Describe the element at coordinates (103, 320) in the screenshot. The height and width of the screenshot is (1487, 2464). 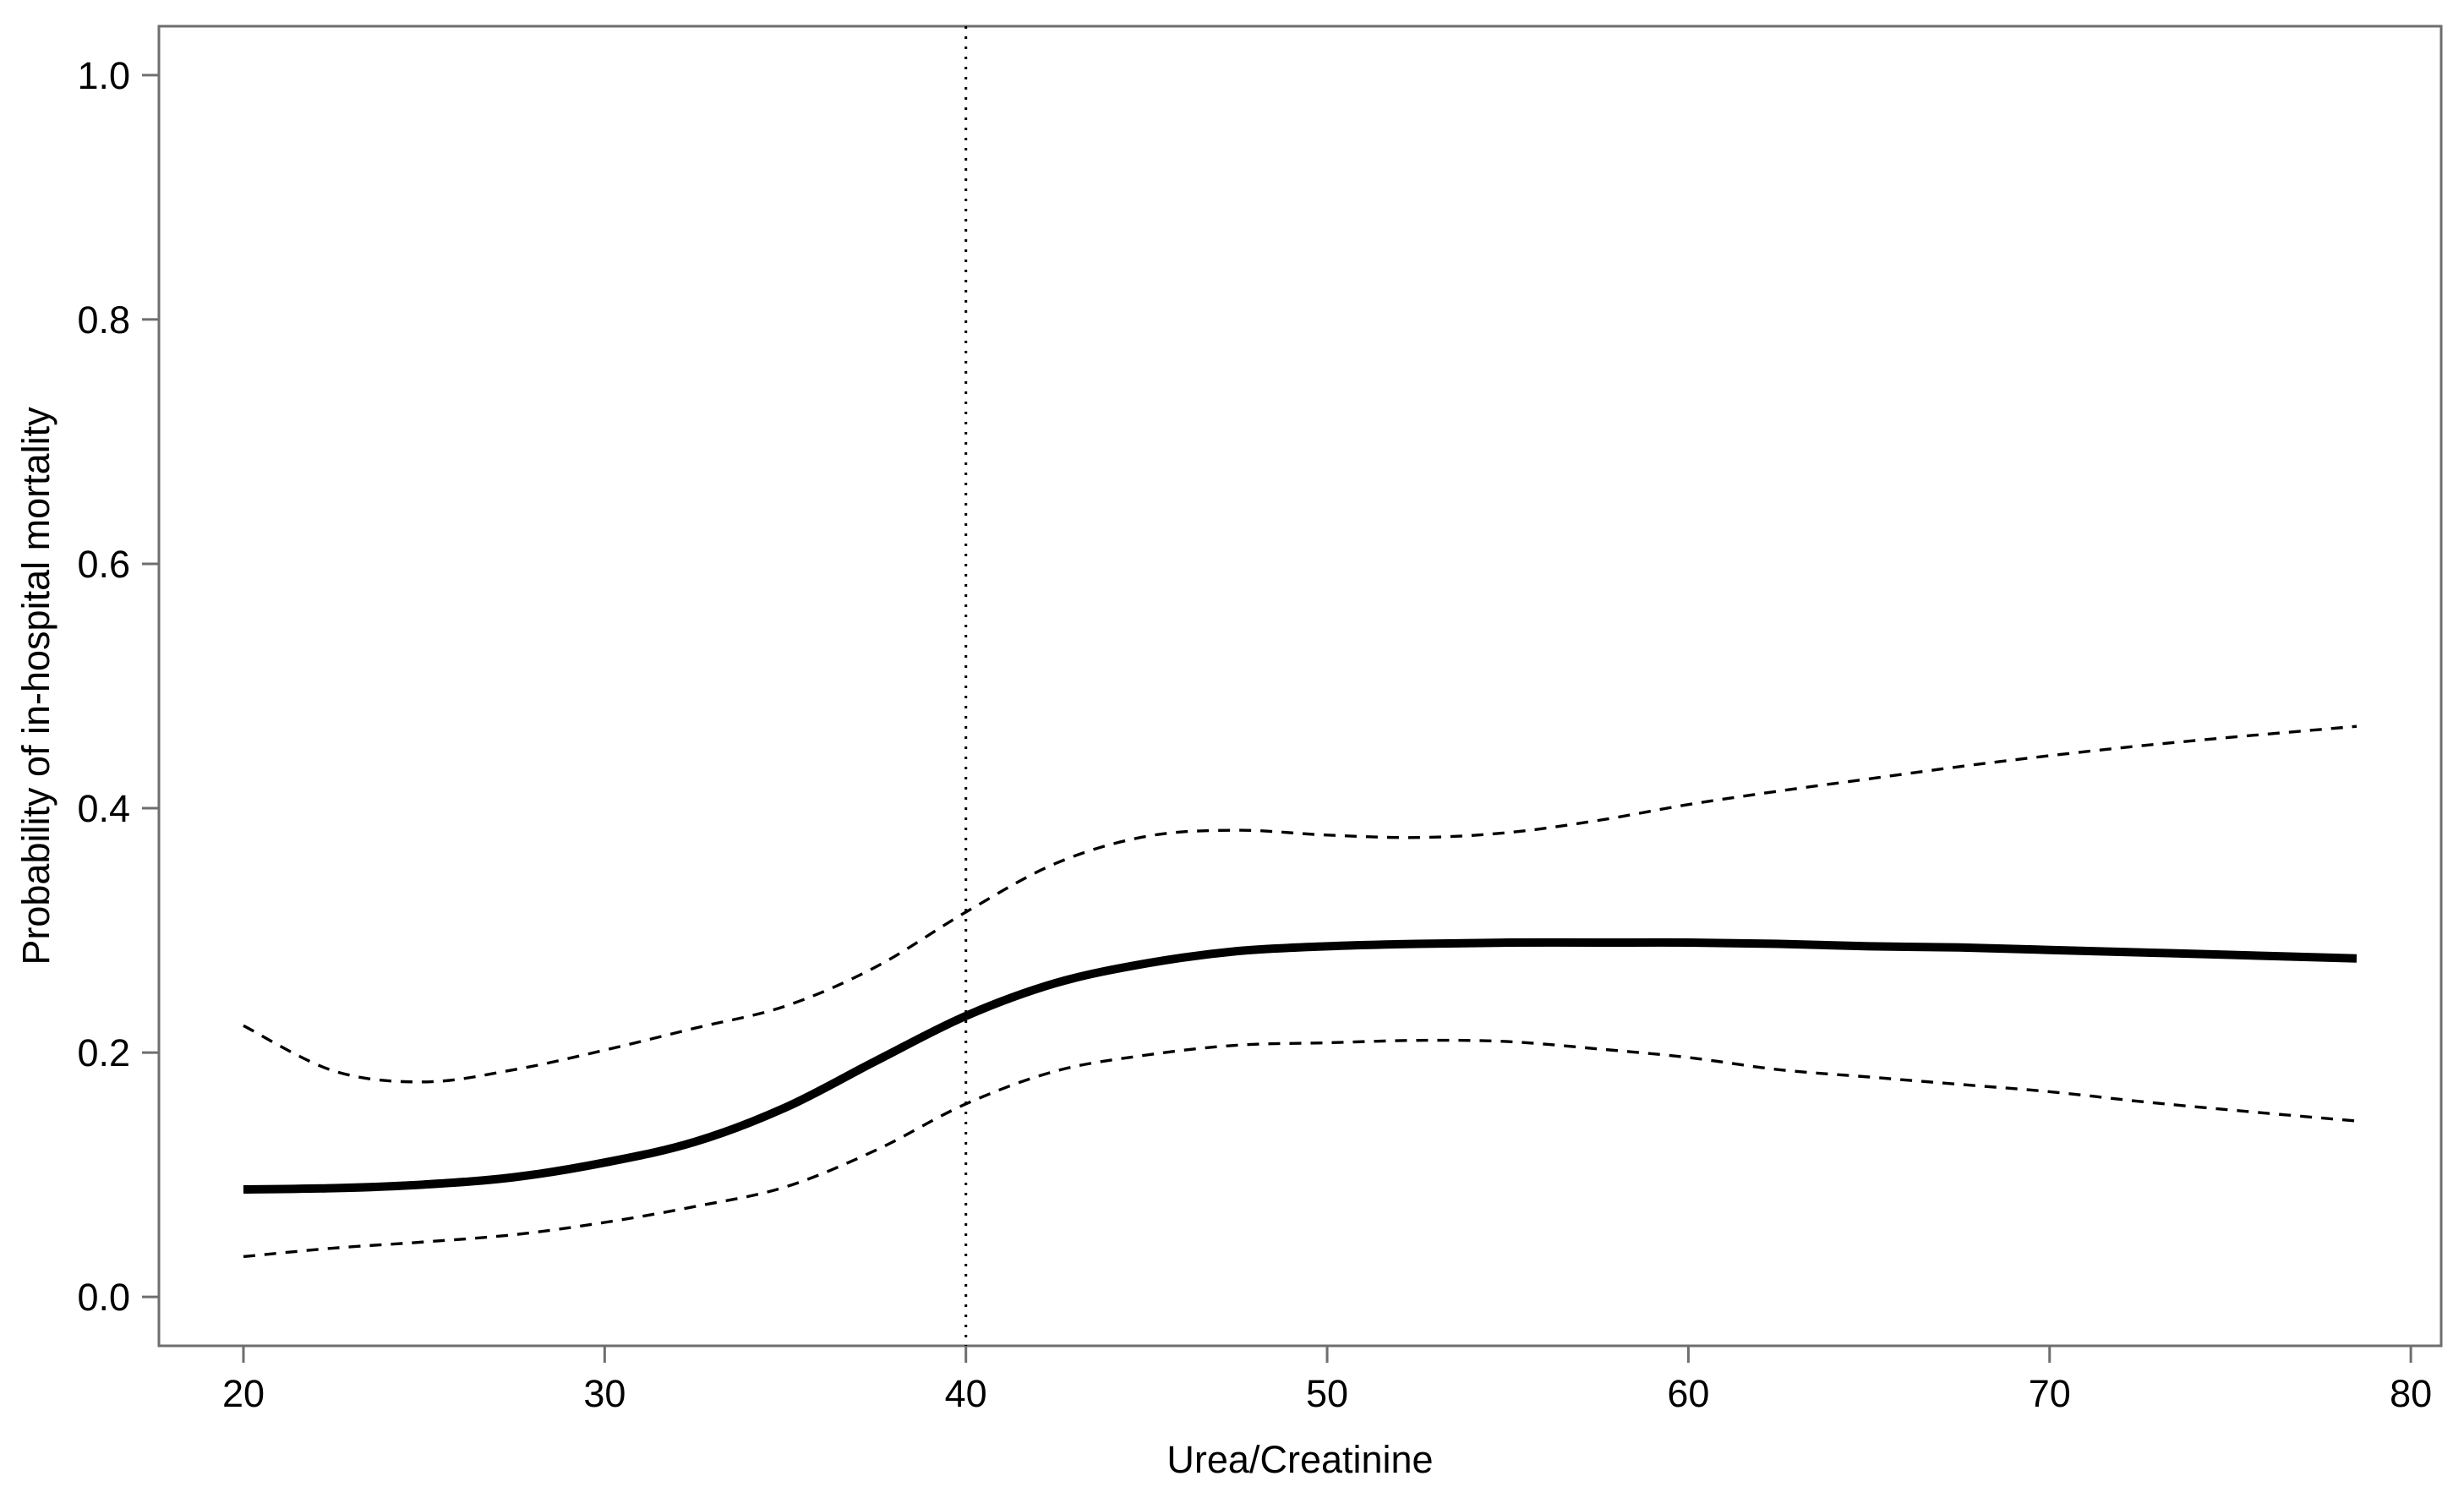
I see `y-axis-tick-label: 0.8` at that location.